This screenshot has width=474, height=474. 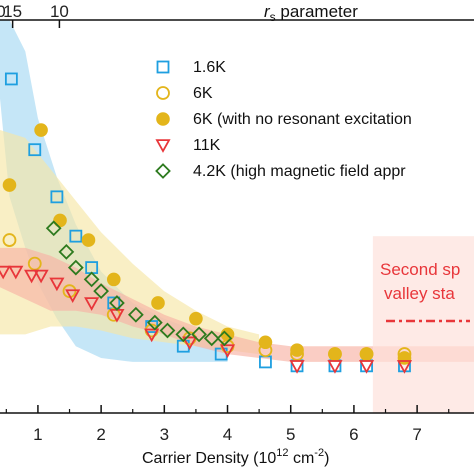 I want to click on x-tick-label-4: 4, so click(x=227, y=434).